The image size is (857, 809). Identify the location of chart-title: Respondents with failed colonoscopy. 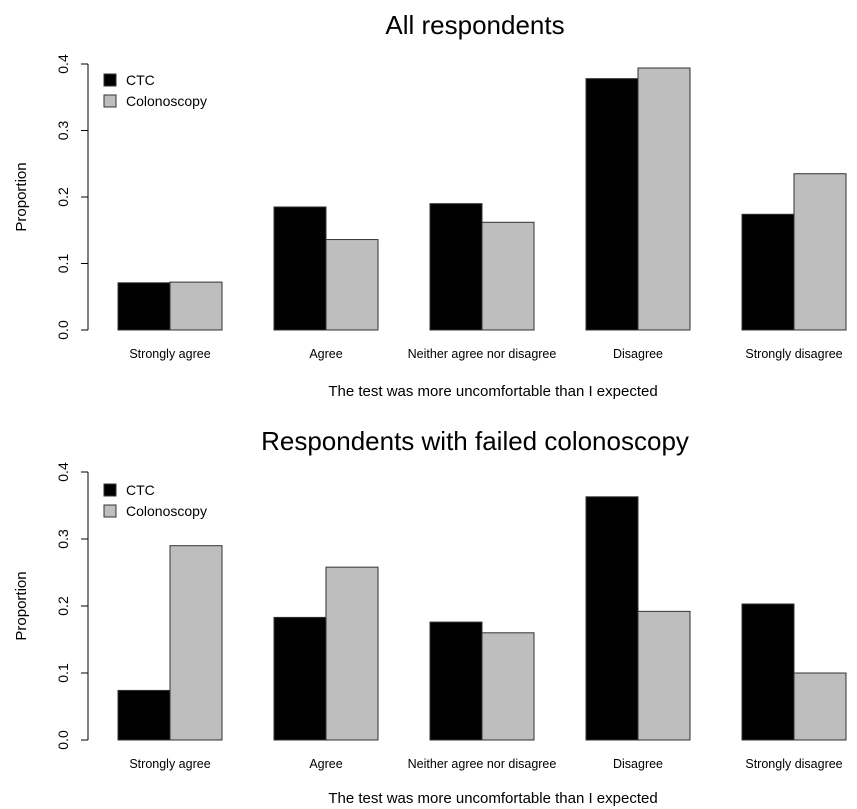
(475, 441).